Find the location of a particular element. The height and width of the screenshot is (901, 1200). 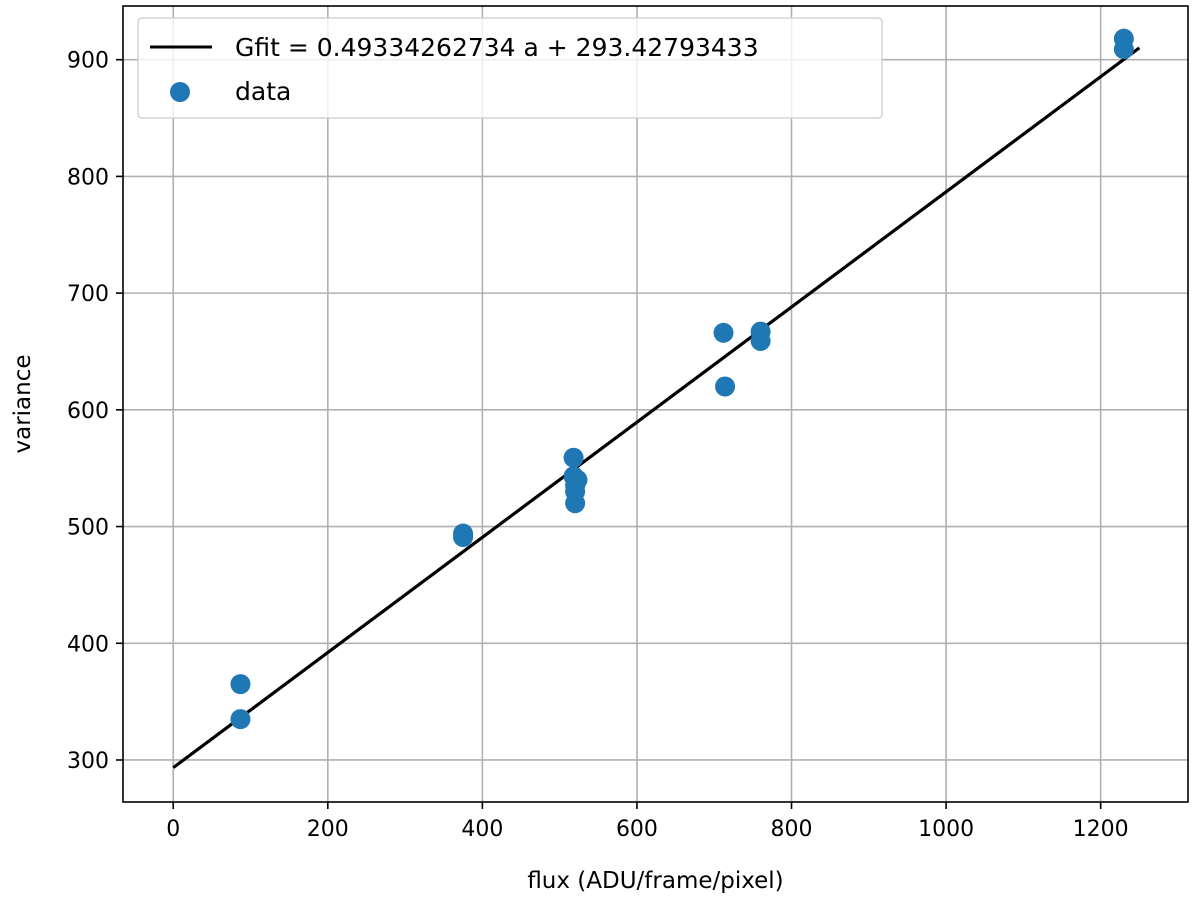

x-tick-label: 600 is located at coordinates (637, 829).